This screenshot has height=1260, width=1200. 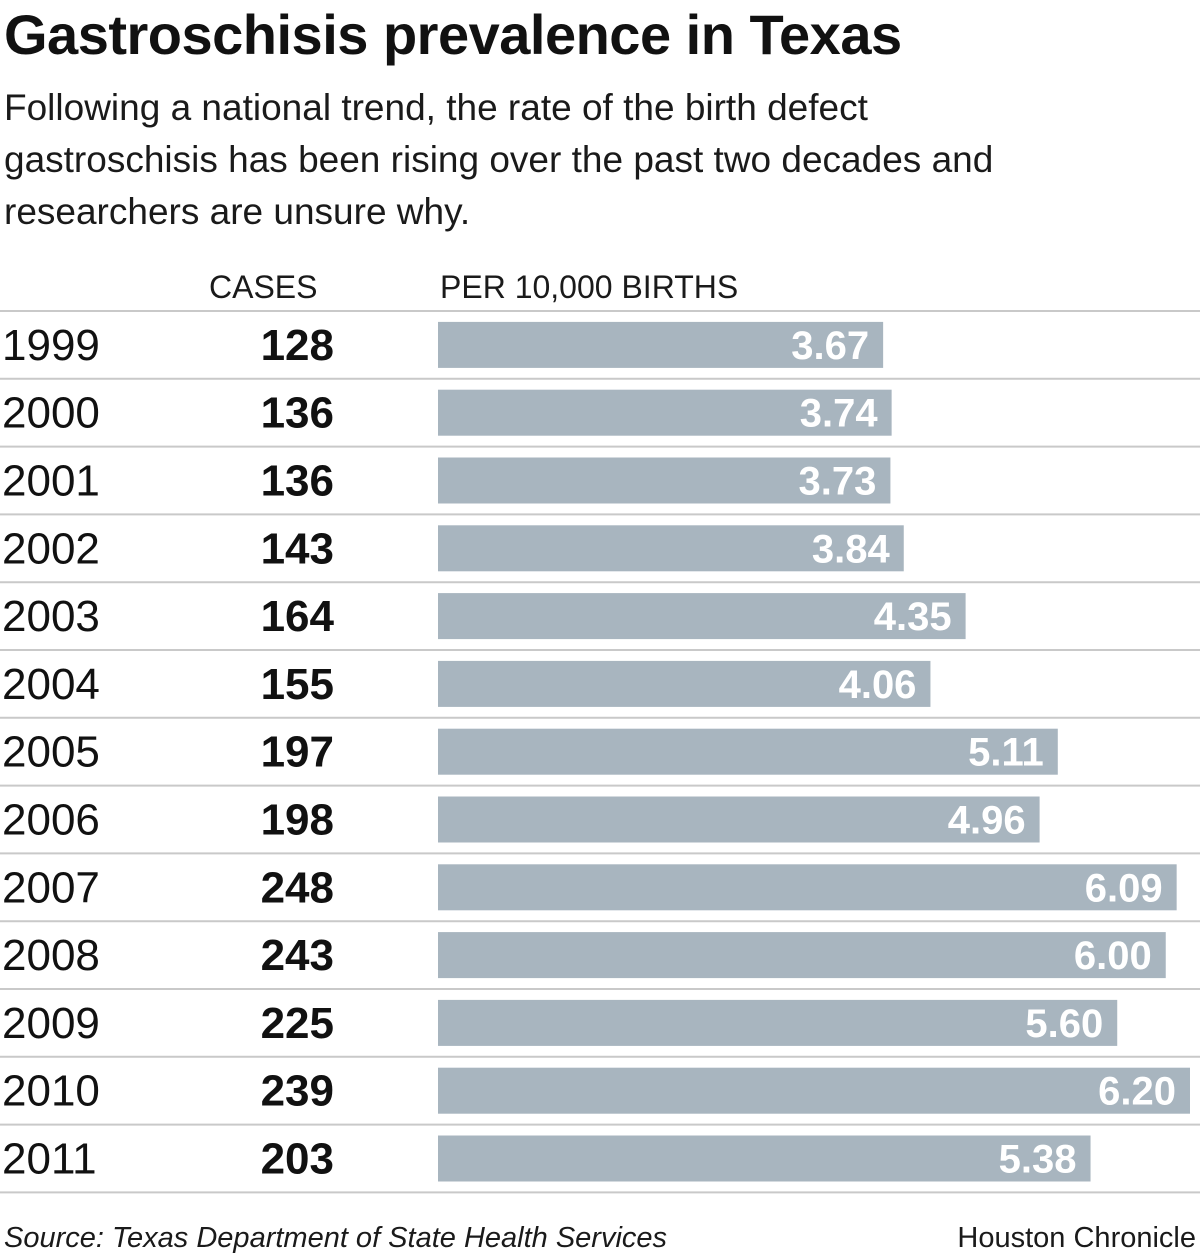 I want to click on bar-value-label: 6.20, so click(x=1137, y=1092).